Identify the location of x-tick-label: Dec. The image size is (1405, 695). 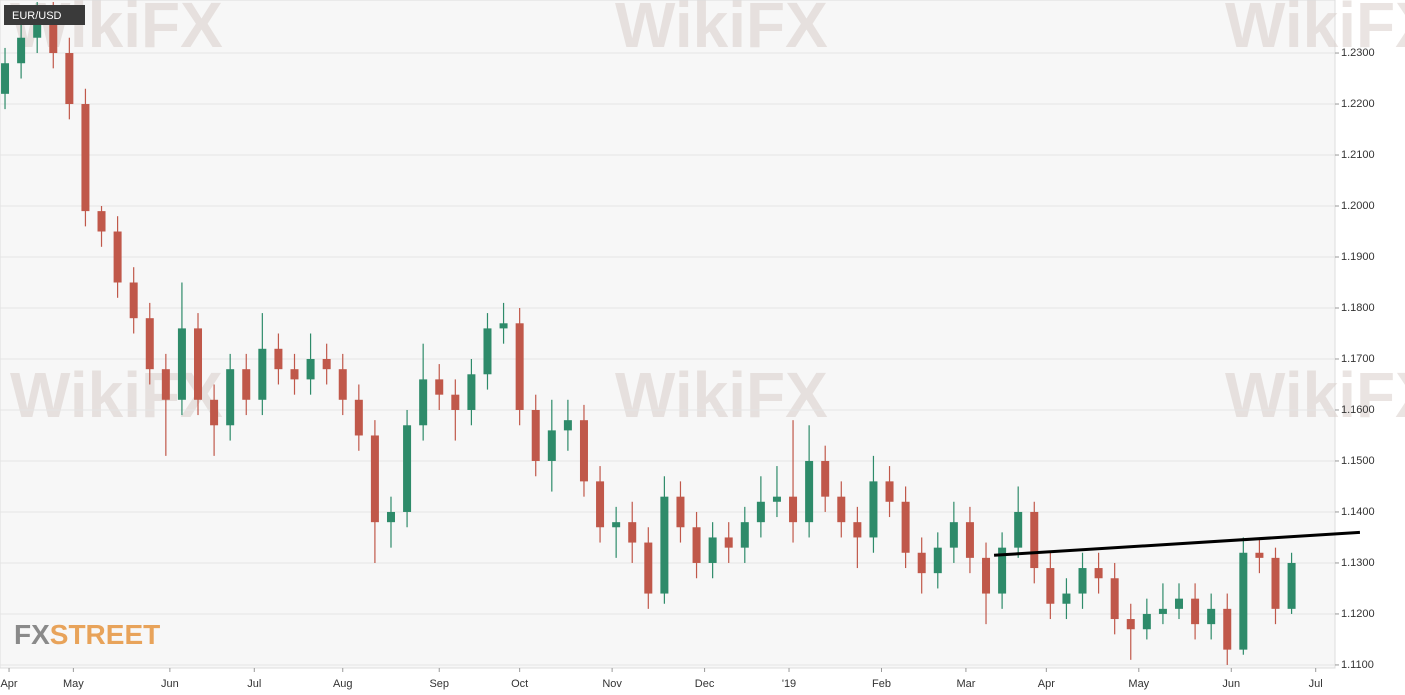
(705, 684).